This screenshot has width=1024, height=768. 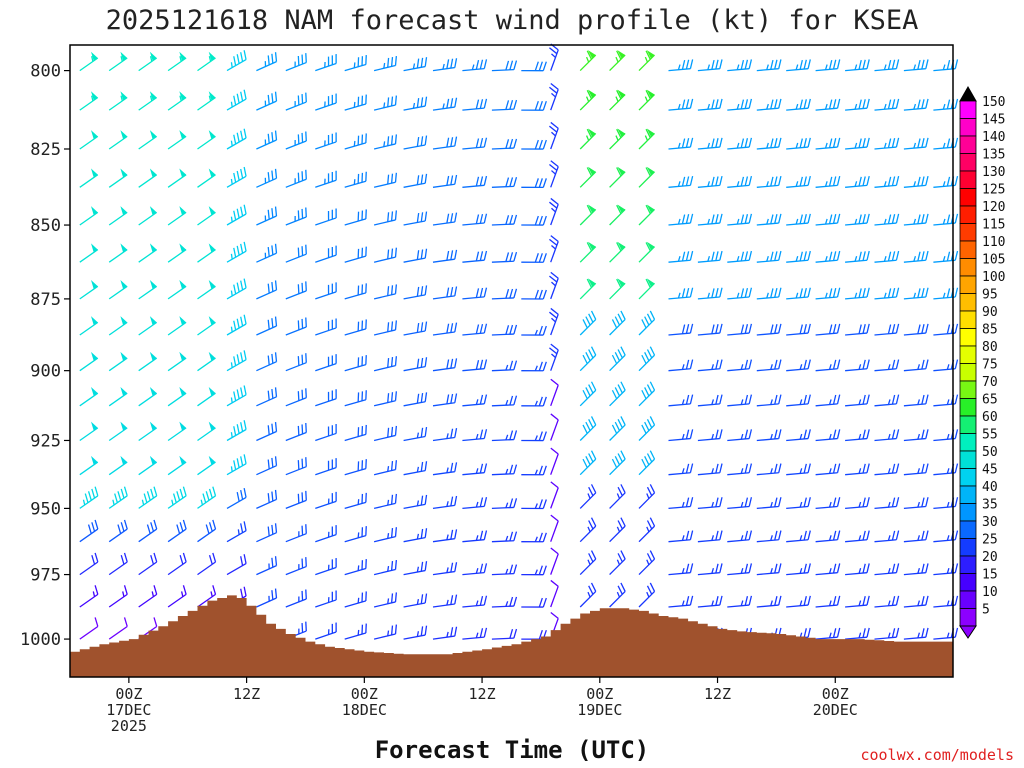 What do you see at coordinates (990, 505) in the screenshot?
I see `colorbar-label: 35` at bounding box center [990, 505].